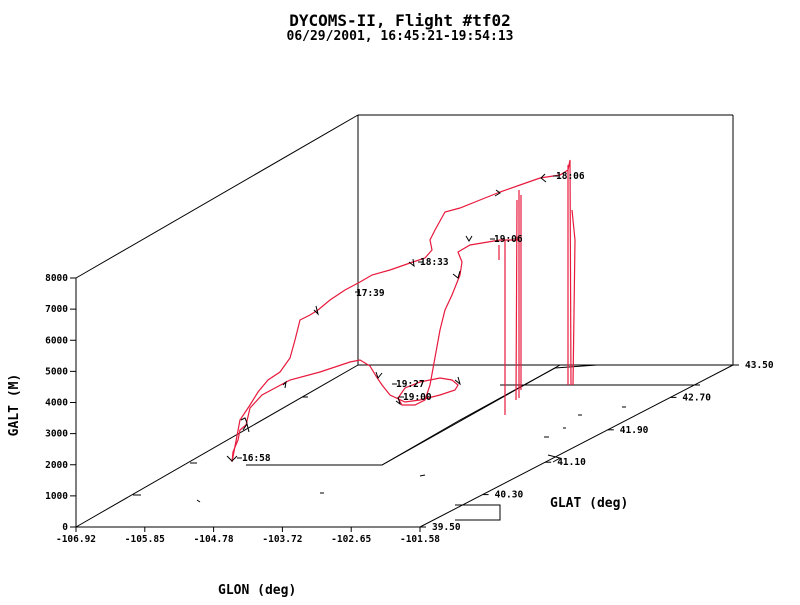  Describe the element at coordinates (400, 36) in the screenshot. I see `chart-subtitle: 06/29/2001, 16:45:21-19:54:13` at that location.